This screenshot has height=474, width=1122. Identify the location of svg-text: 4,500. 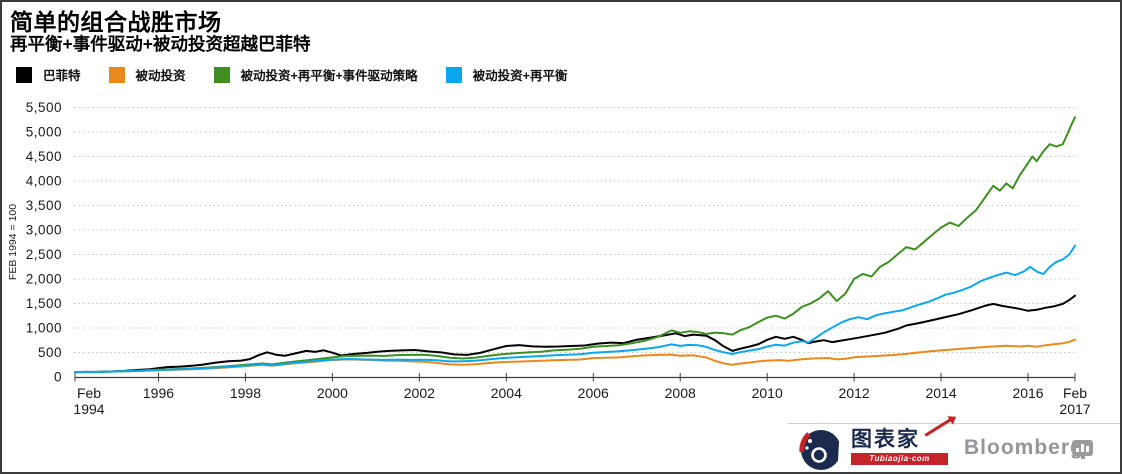
(44, 156).